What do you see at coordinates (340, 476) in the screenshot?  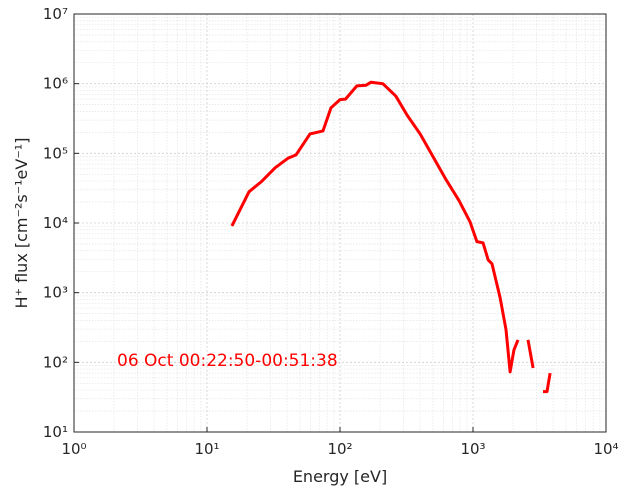 I see `x-axis-label: Energy [eV]` at bounding box center [340, 476].